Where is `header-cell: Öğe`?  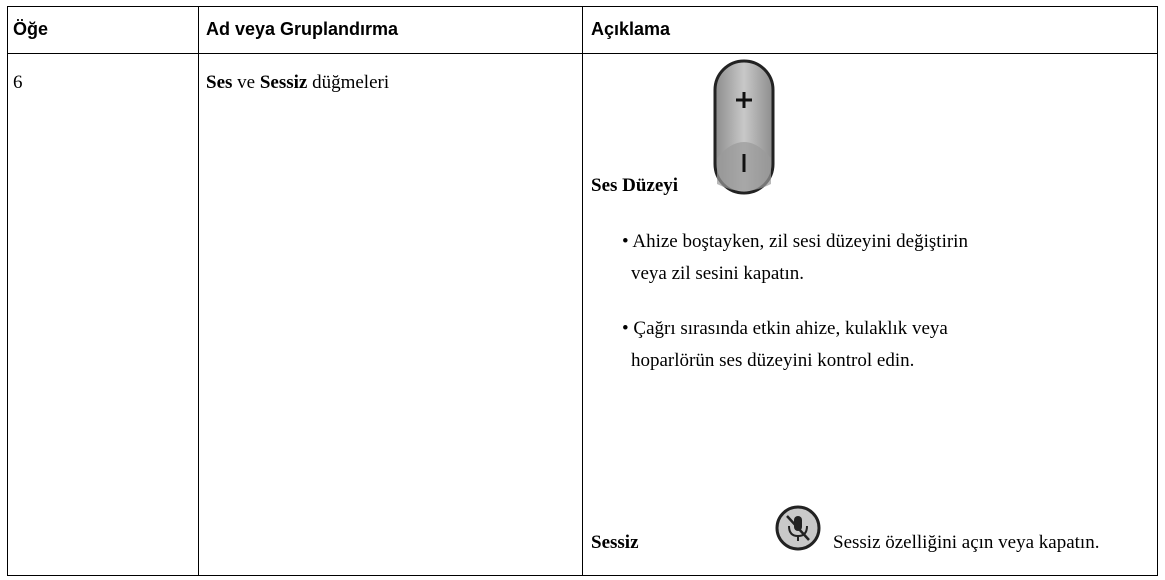
header-cell: Öğe is located at coordinates (31, 29).